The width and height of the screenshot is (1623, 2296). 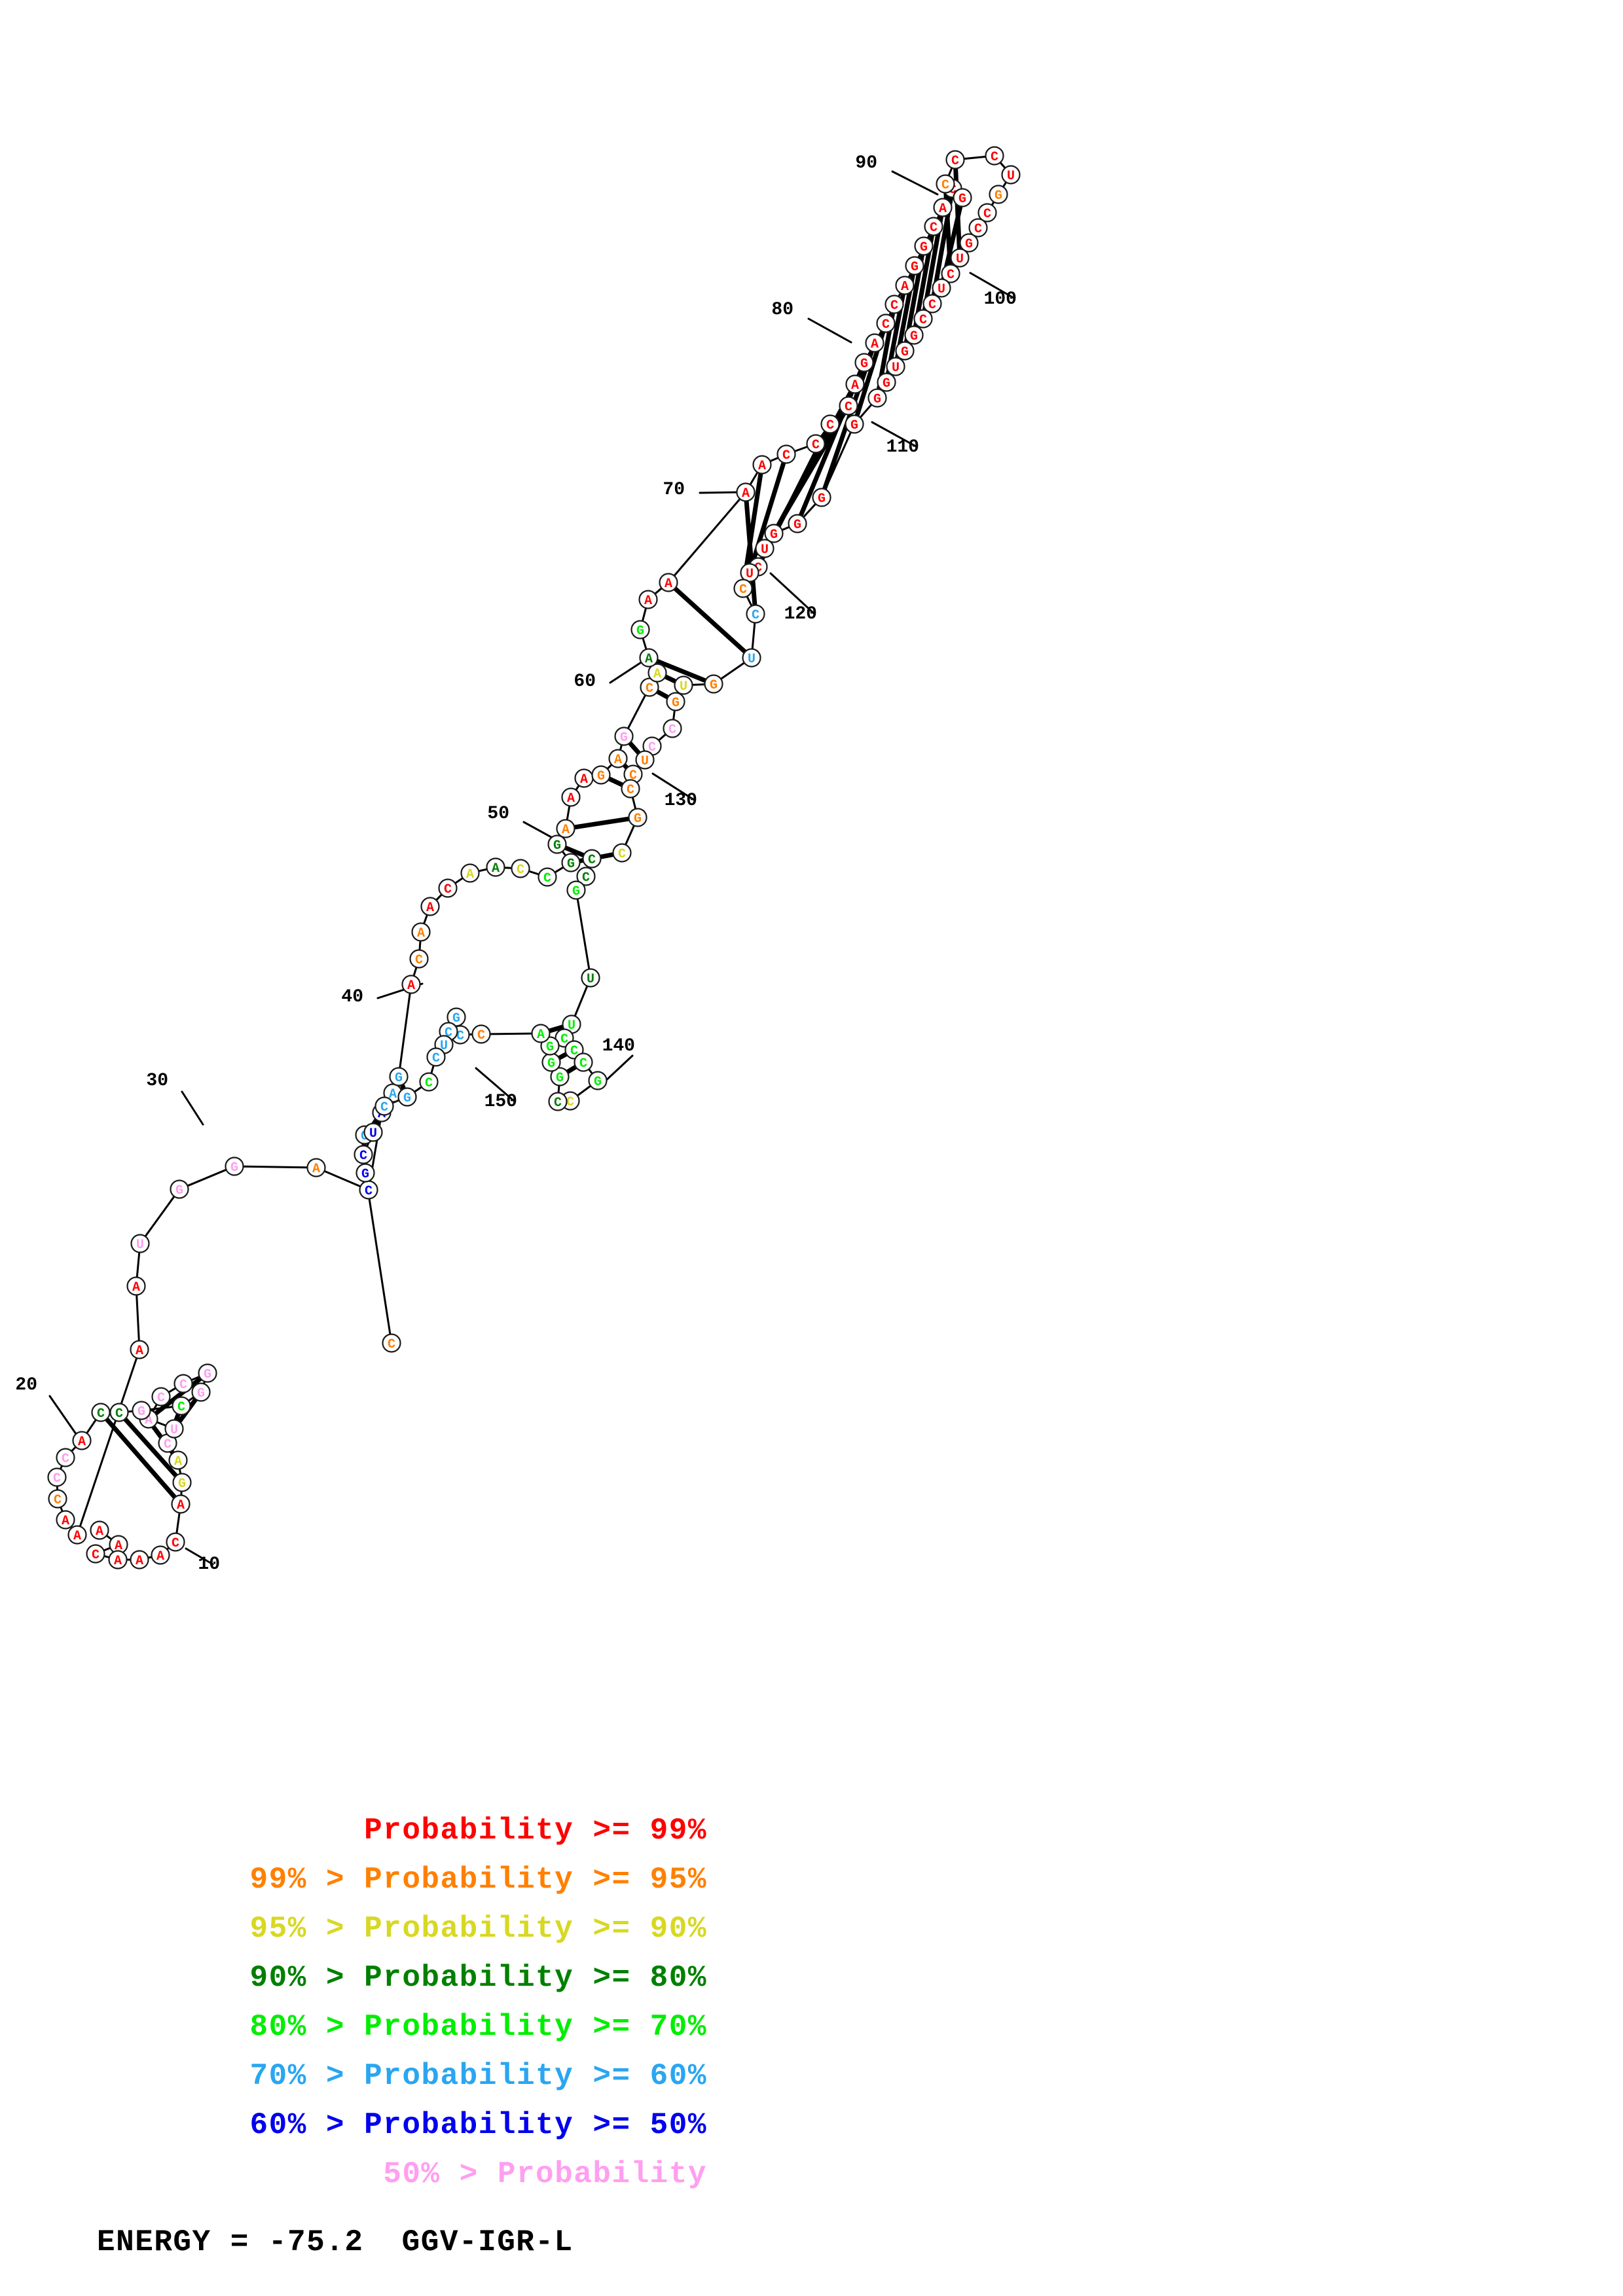 I want to click on position-leader-line, so click(x=64, y=1417).